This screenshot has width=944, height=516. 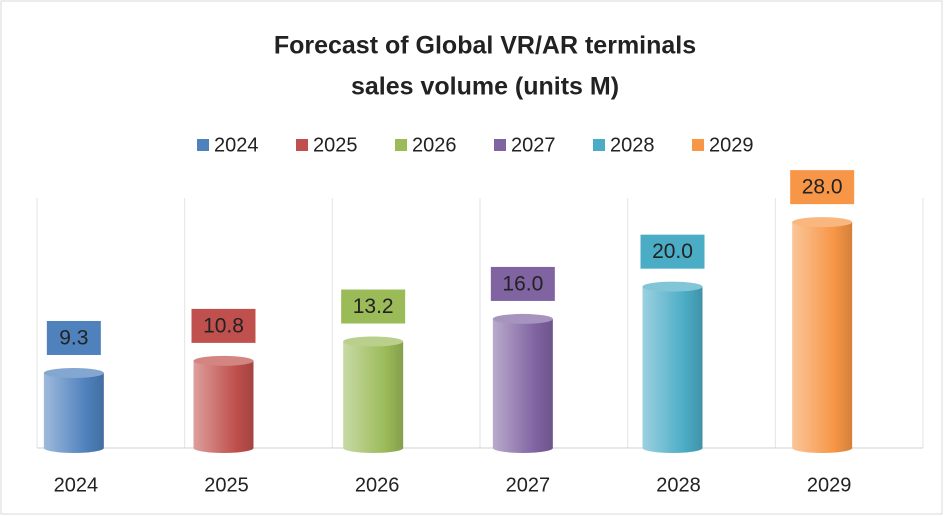 I want to click on chart-title: sales volume (units M), so click(x=485, y=87).